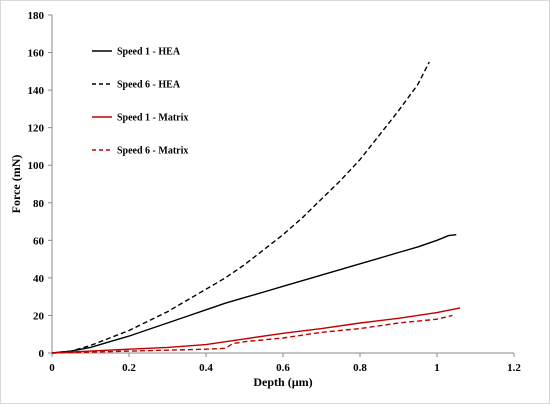 This screenshot has width=550, height=405. What do you see at coordinates (36, 16) in the screenshot?
I see `y-tick-label: 180` at bounding box center [36, 16].